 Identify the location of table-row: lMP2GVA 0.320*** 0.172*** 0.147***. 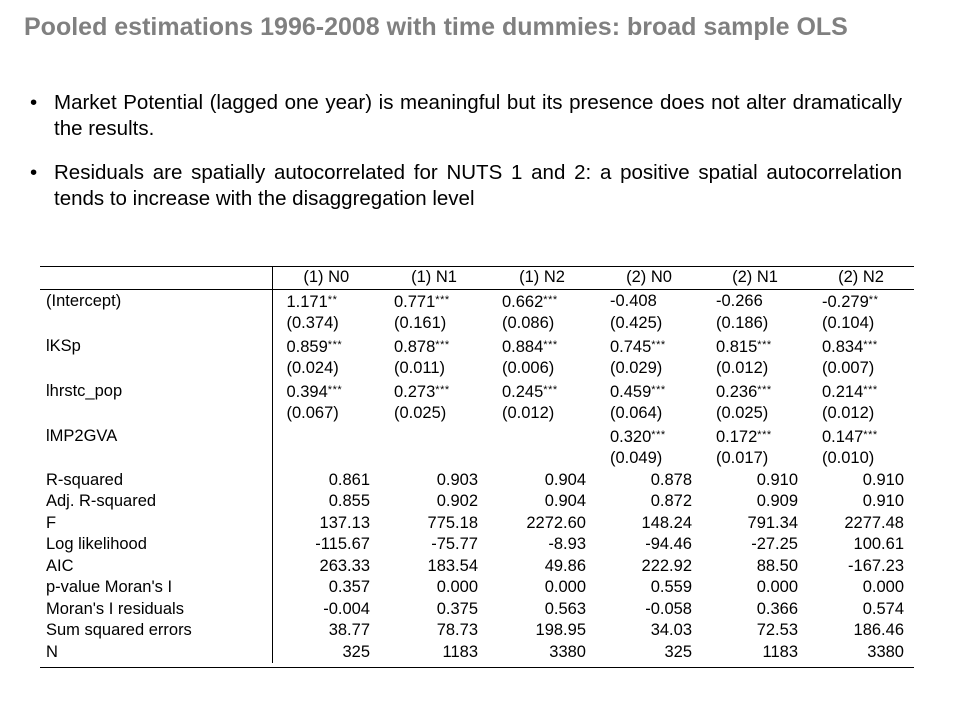
(477, 436).